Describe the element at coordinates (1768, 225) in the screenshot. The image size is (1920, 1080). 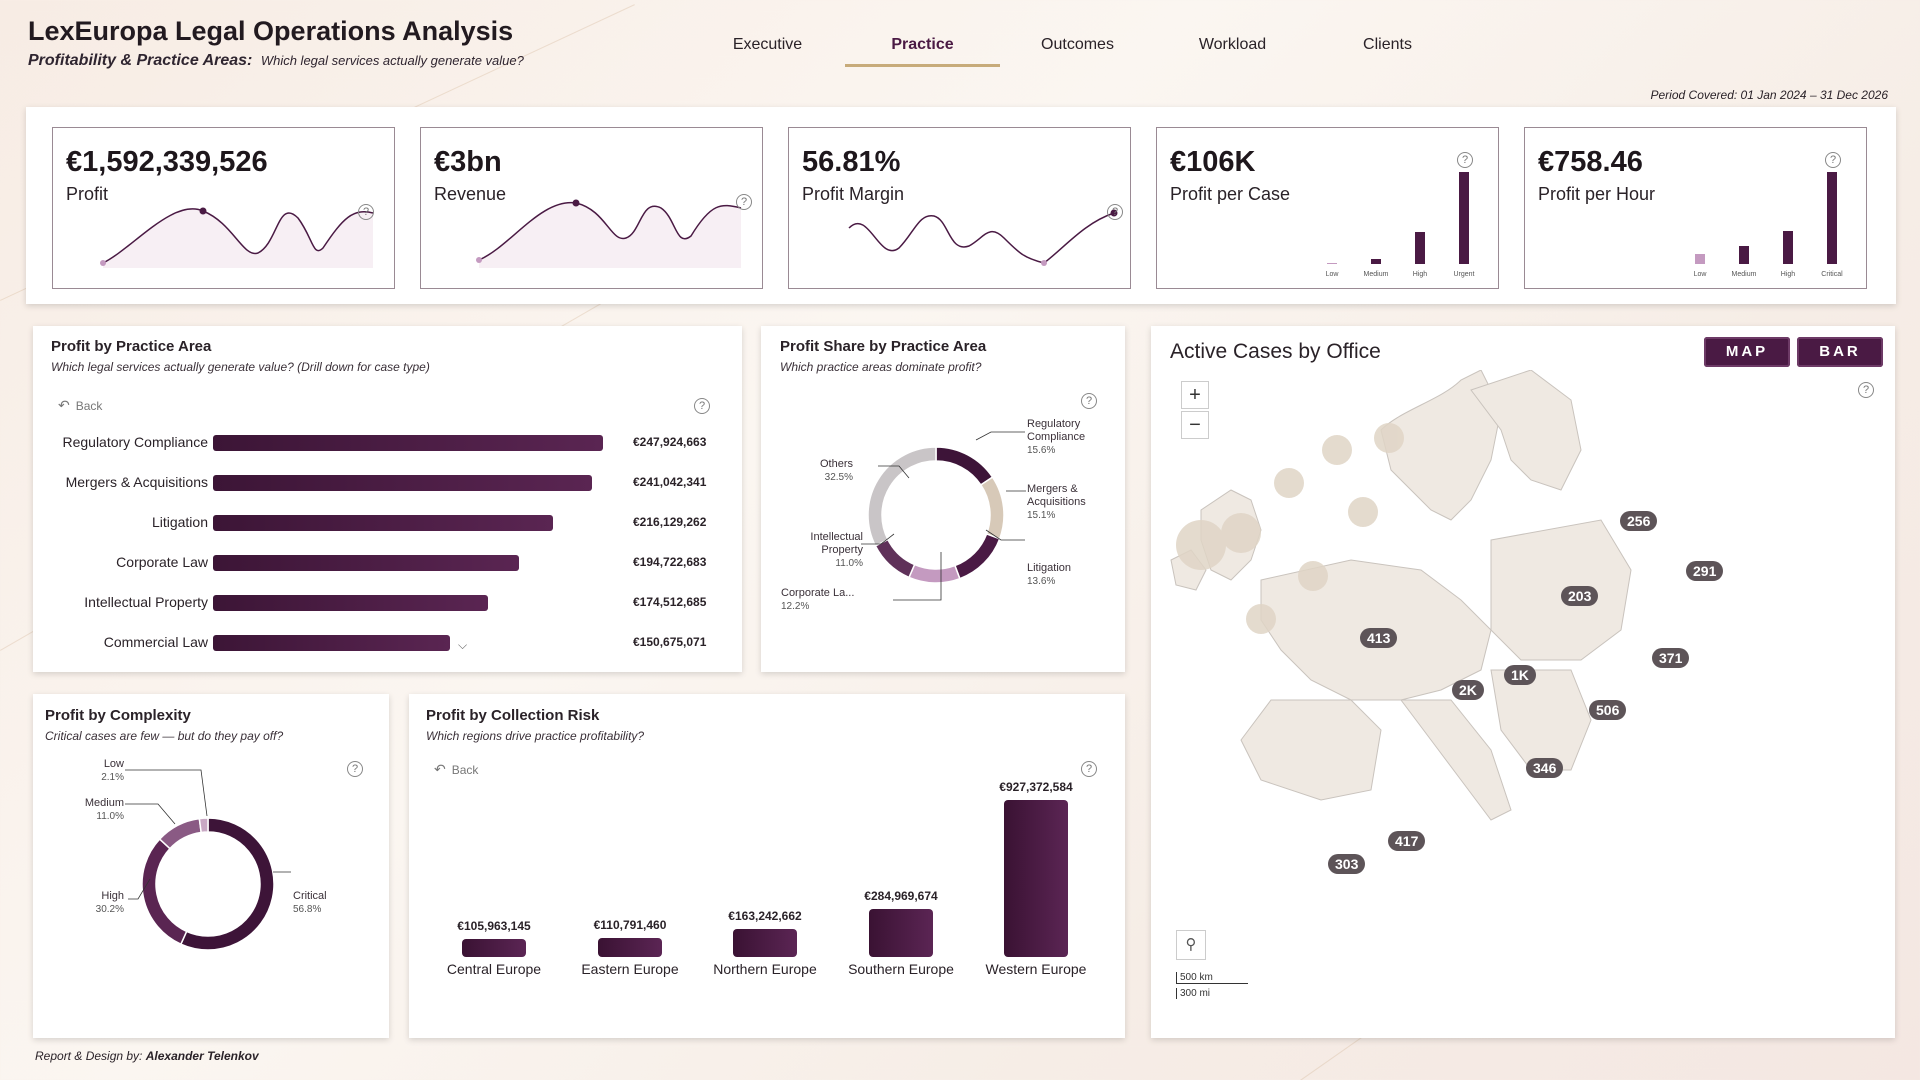
I see `kpi-mini-bars: Low Medium High Critical` at that location.